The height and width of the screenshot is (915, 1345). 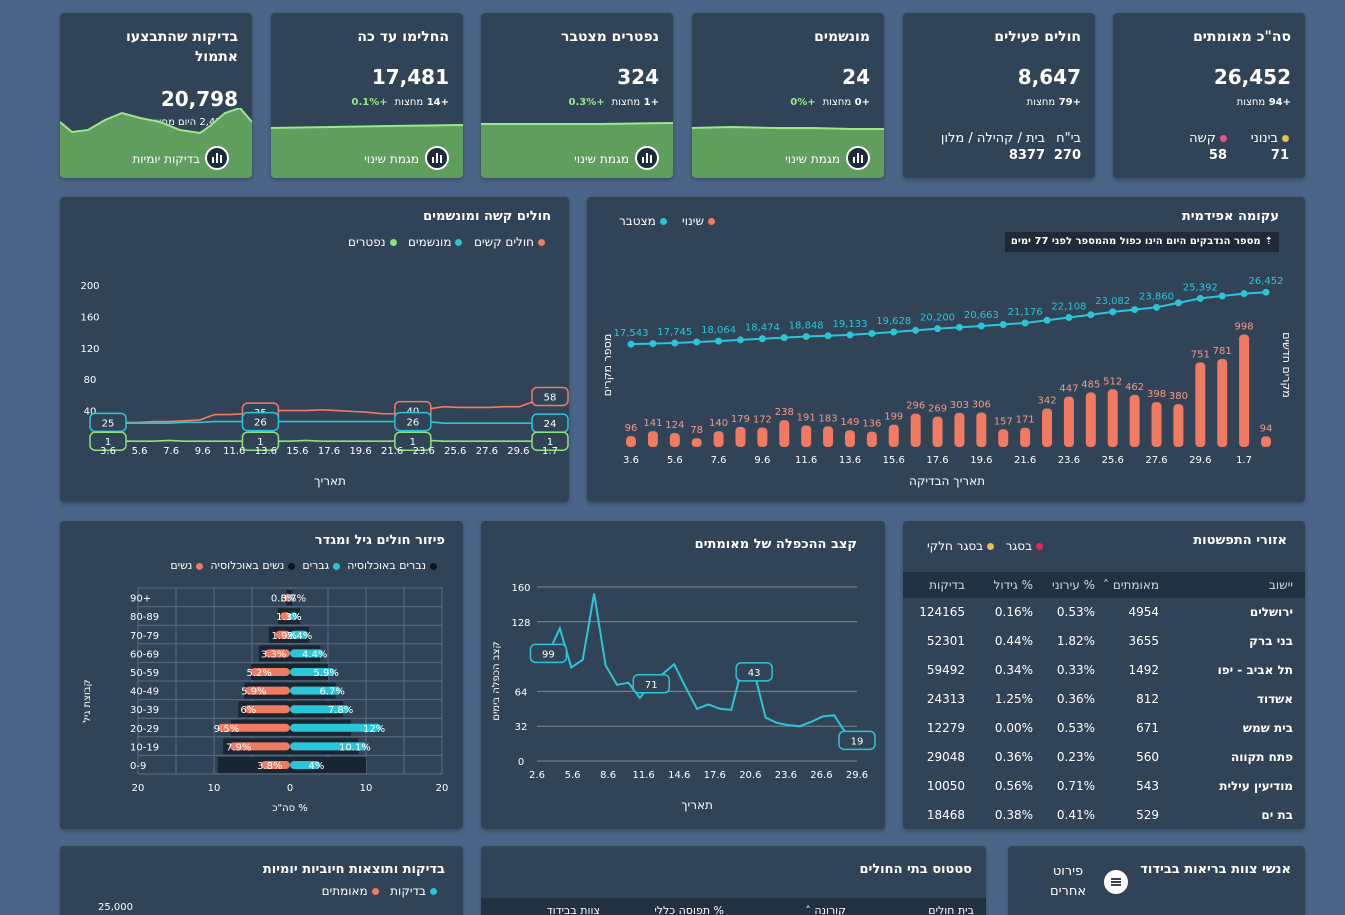 I want to click on epi-line-label: 23,082, so click(x=1112, y=301).